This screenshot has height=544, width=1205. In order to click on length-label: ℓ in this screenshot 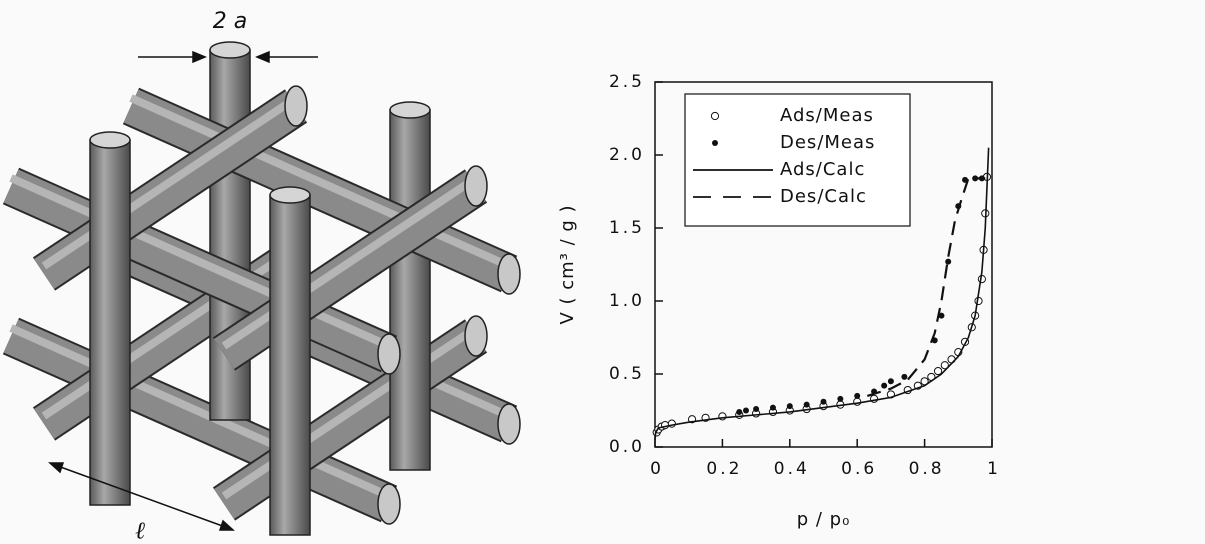, I will do `click(140, 530)`.